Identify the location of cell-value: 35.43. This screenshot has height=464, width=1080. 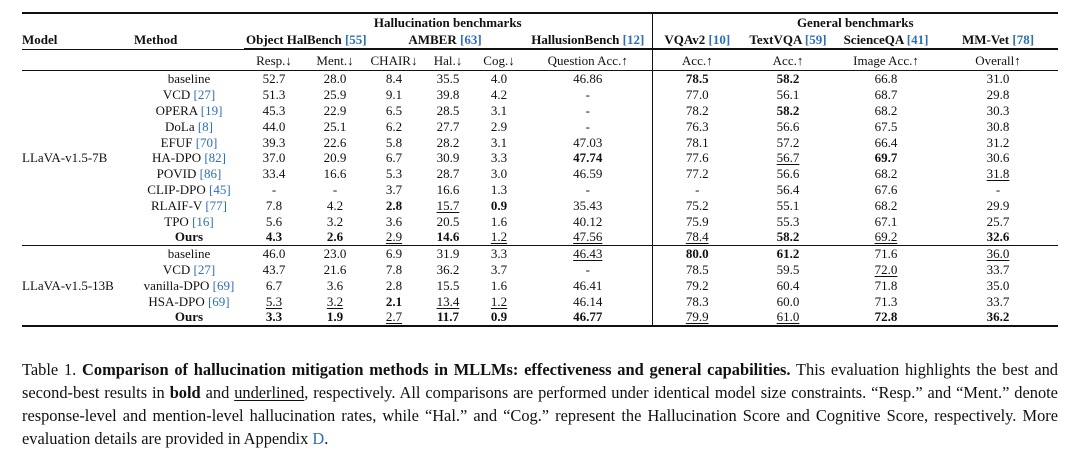
(588, 205).